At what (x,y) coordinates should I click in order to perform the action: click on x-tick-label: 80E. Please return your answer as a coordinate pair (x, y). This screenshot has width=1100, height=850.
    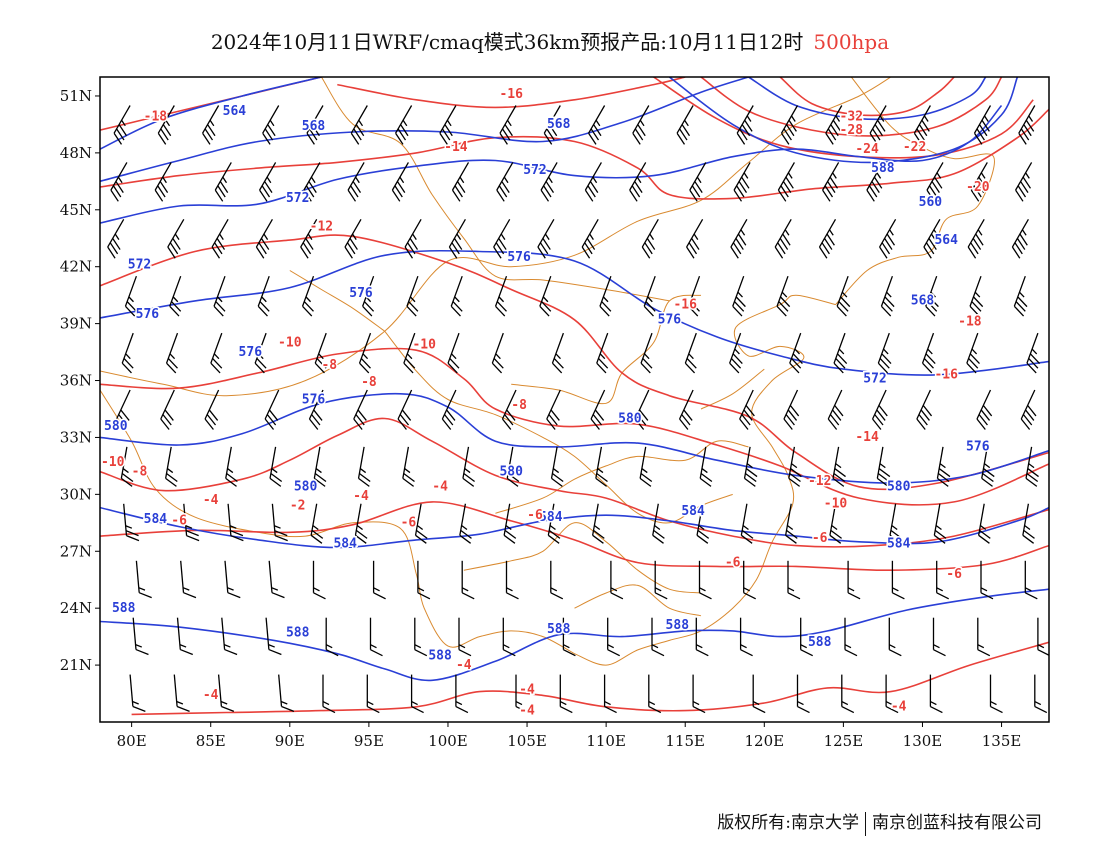
    Looking at the image, I should click on (132, 741).